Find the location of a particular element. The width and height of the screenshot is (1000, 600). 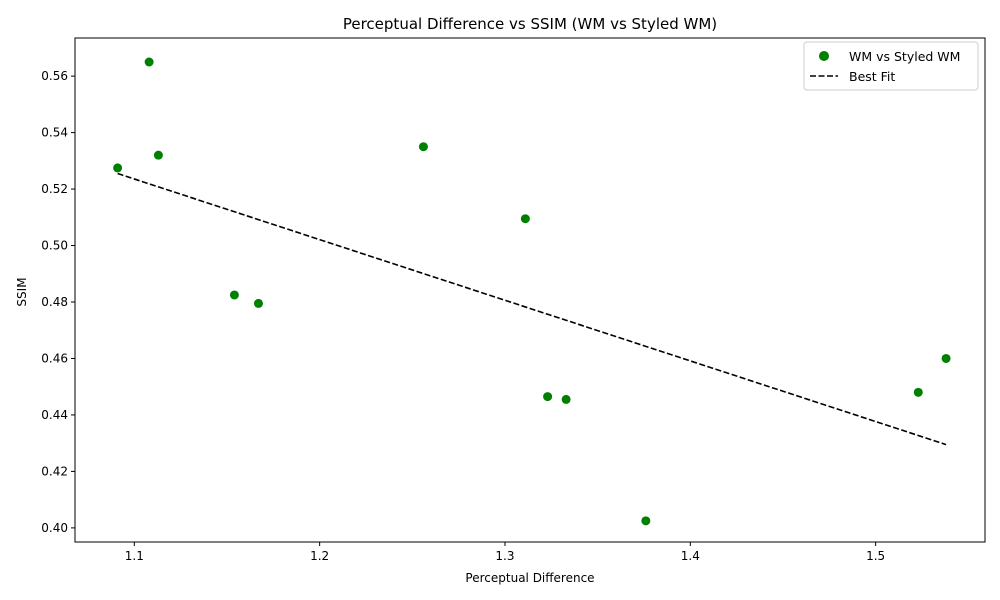

legend-marker-scatter is located at coordinates (824, 56).